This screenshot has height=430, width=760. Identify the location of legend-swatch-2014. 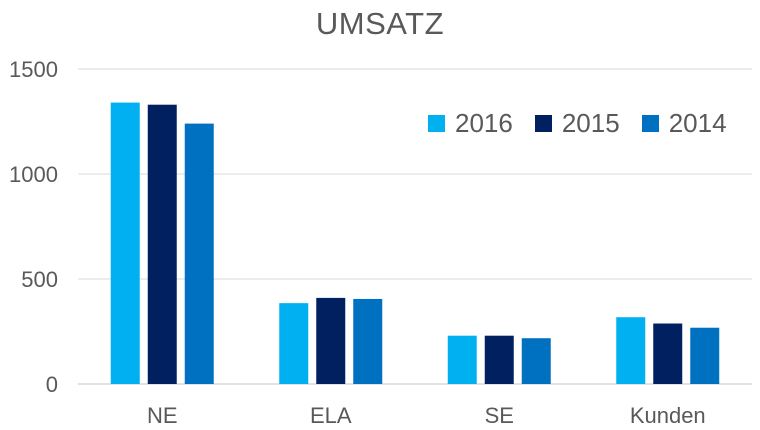
(650, 123).